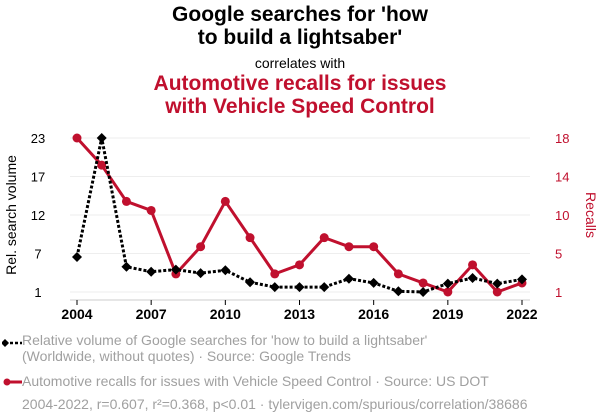  I want to click on y-tick-label-left: 1, so click(37, 292).